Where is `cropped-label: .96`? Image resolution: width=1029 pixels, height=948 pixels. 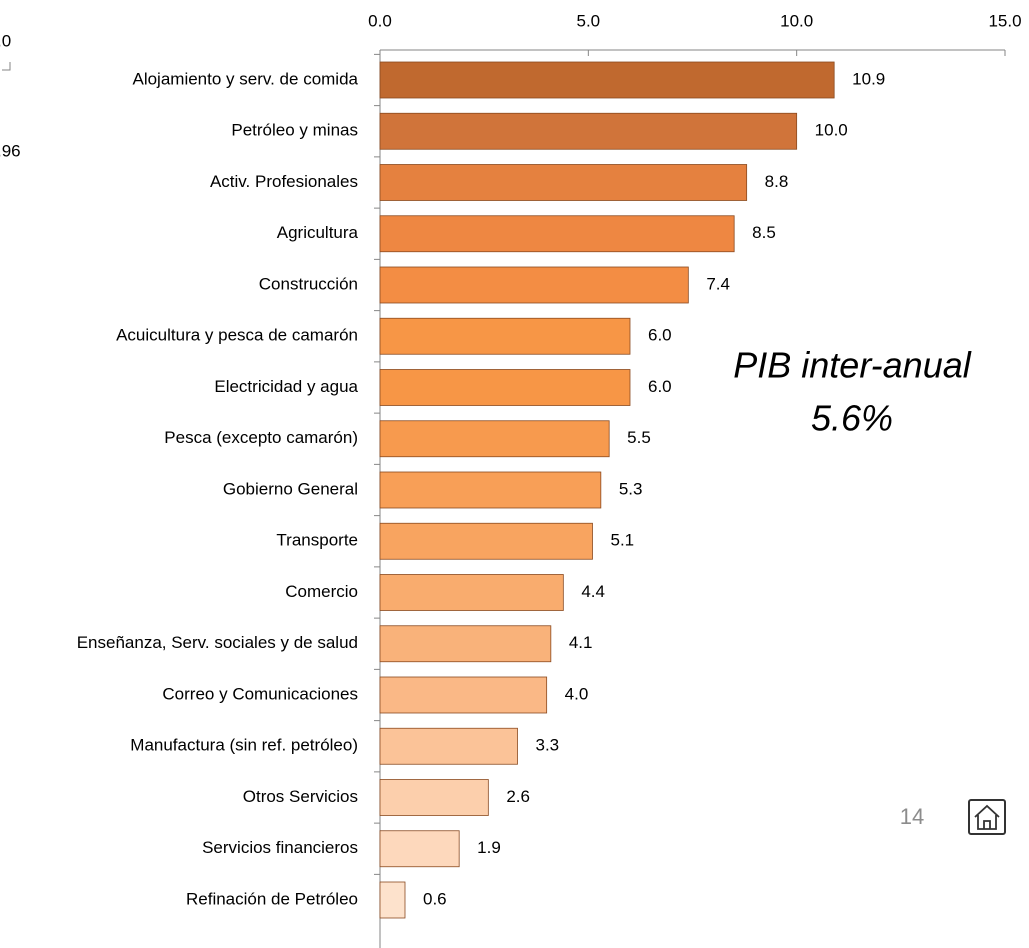 cropped-label: .96 is located at coordinates (10, 150).